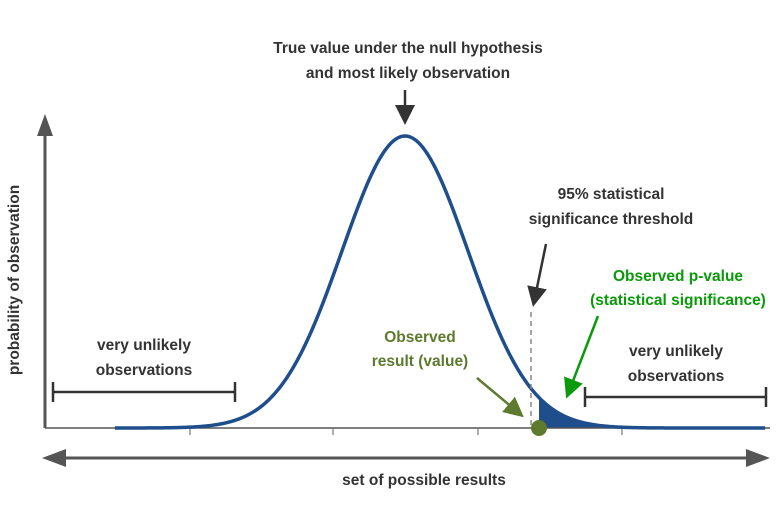 This screenshot has height=511, width=781. Describe the element at coordinates (144, 345) in the screenshot. I see `left-tail-label-line1: very unlikely` at that location.